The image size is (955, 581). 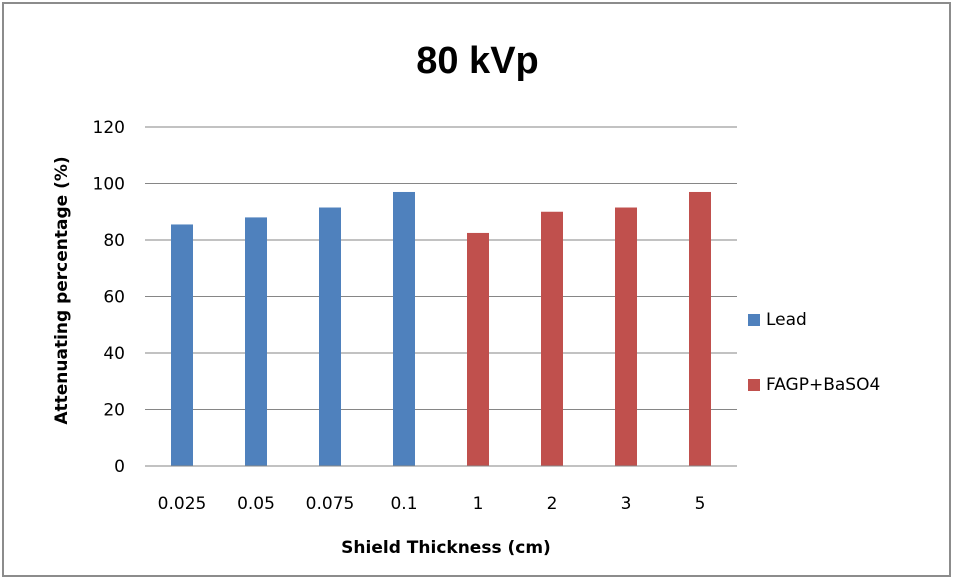 What do you see at coordinates (109, 185) in the screenshot?
I see `y-tick-label: 100` at bounding box center [109, 185].